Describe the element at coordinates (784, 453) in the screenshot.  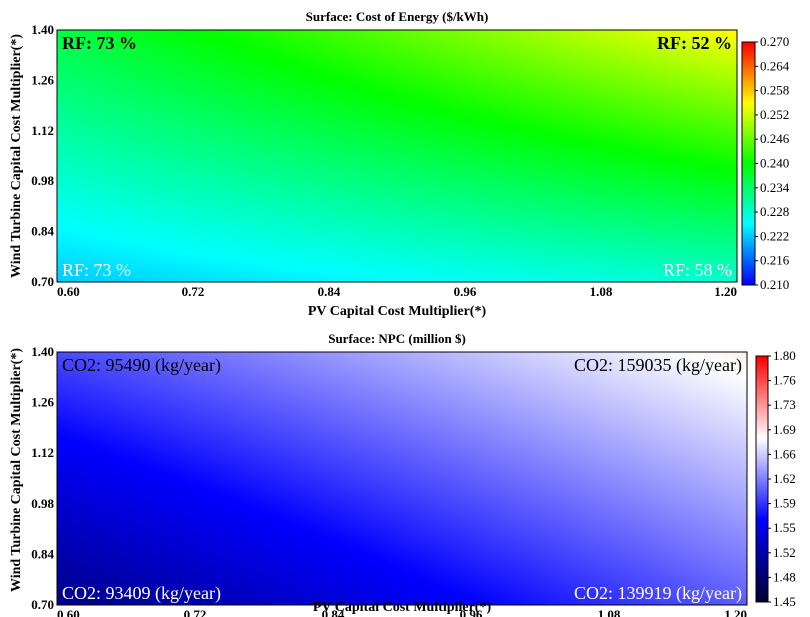
I see `colorbar-tick-label: 1.66` at that location.